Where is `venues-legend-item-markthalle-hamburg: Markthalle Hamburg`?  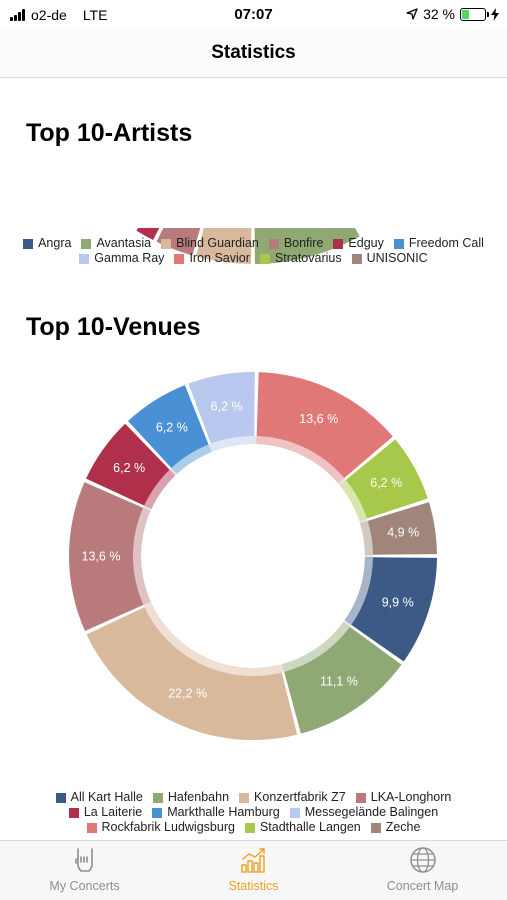 venues-legend-item-markthalle-hamburg: Markthalle Hamburg is located at coordinates (216, 812).